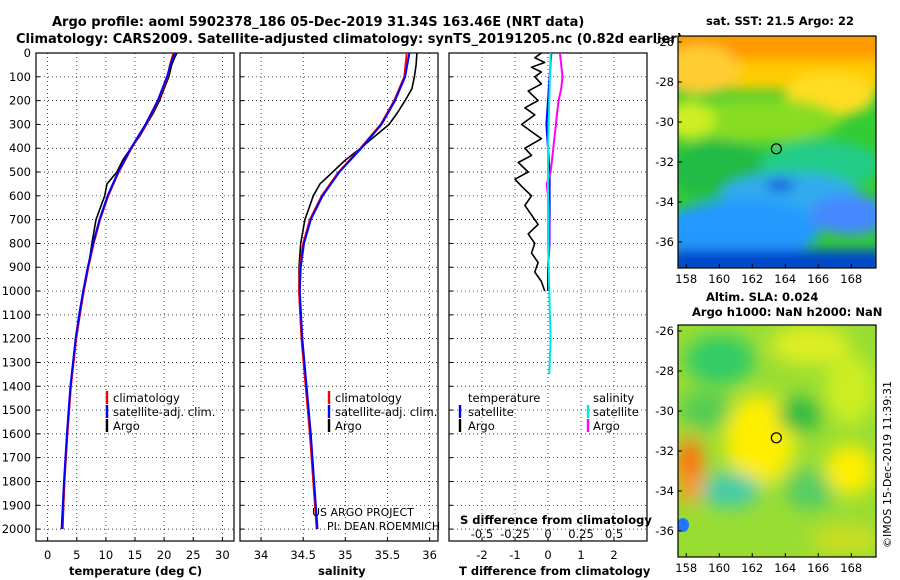  Describe the element at coordinates (16, 339) in the screenshot. I see `depth-tick-label: 1200` at that location.